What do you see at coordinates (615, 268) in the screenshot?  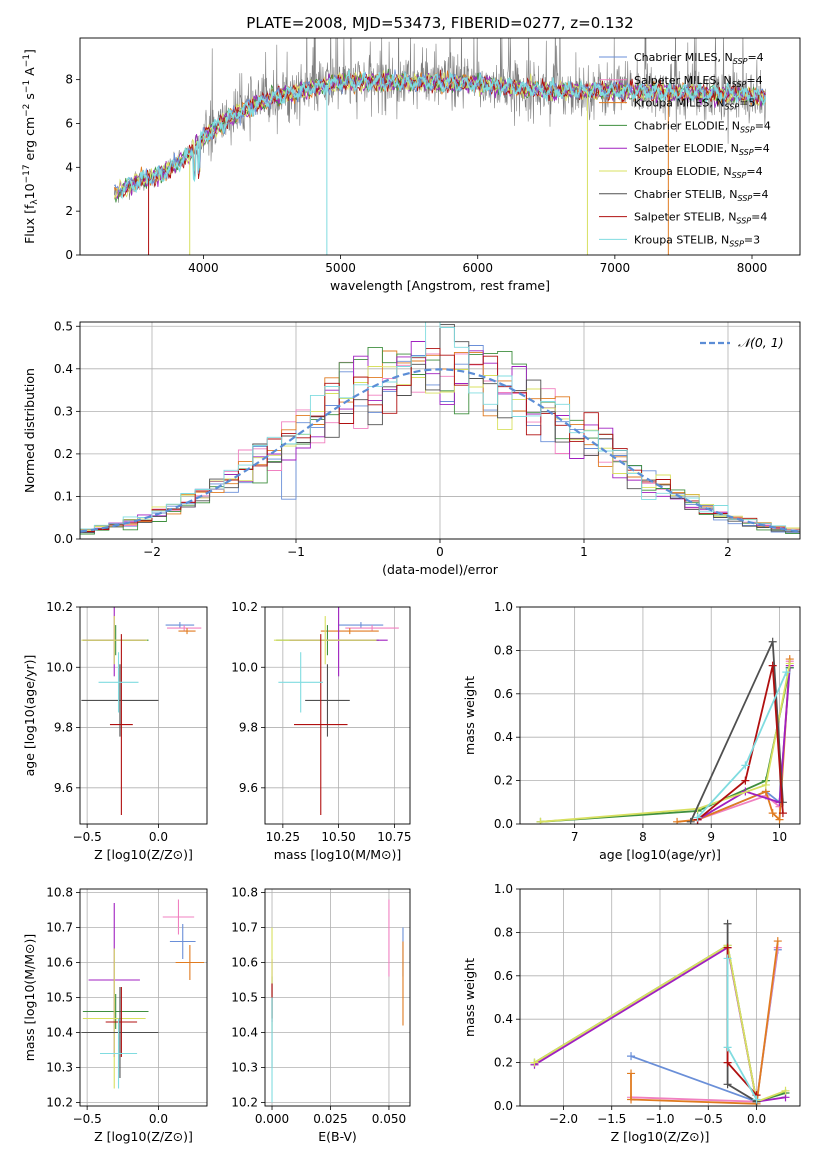 I see `spectrum-xtick-label: 7000` at bounding box center [615, 268].